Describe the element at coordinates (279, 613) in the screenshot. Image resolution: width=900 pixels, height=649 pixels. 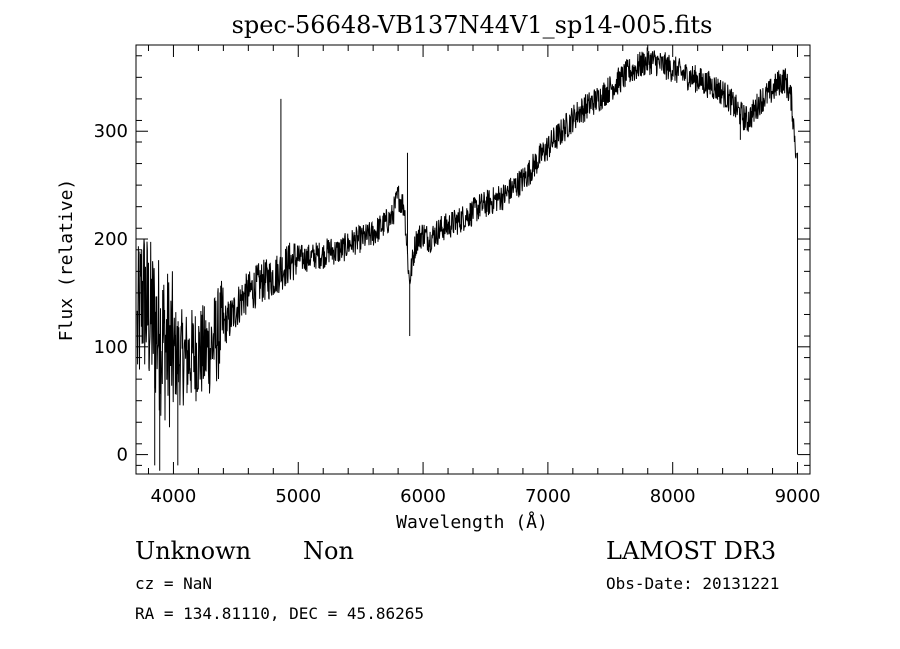
I see `coordinates-label: RA = 134.81110, DEC = 45.86265` at that location.